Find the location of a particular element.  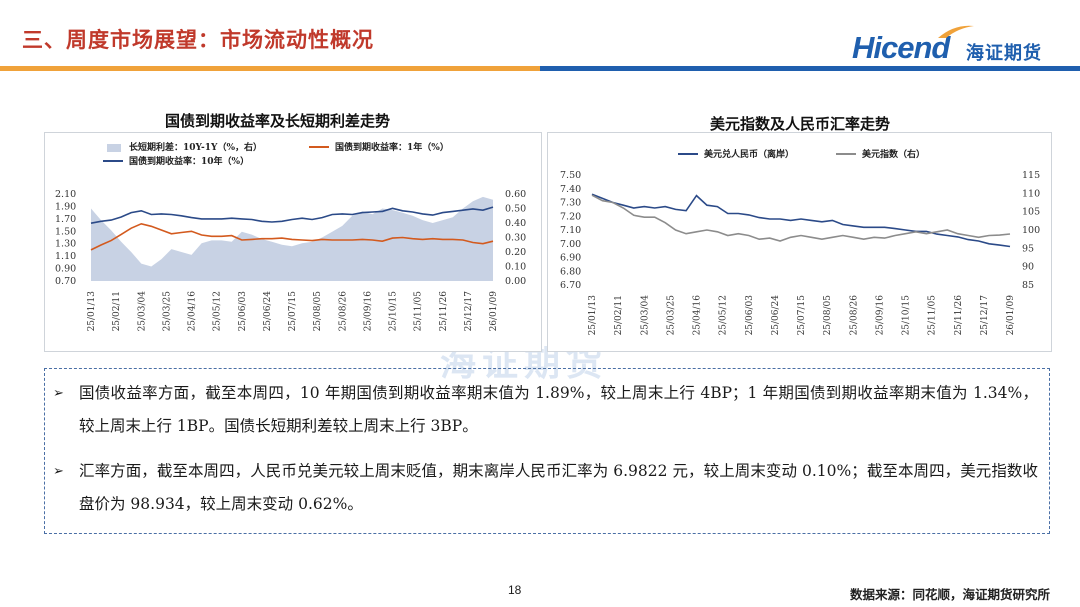

page-title: 三、周度市场展望：市场流动性概况 is located at coordinates (198, 40).